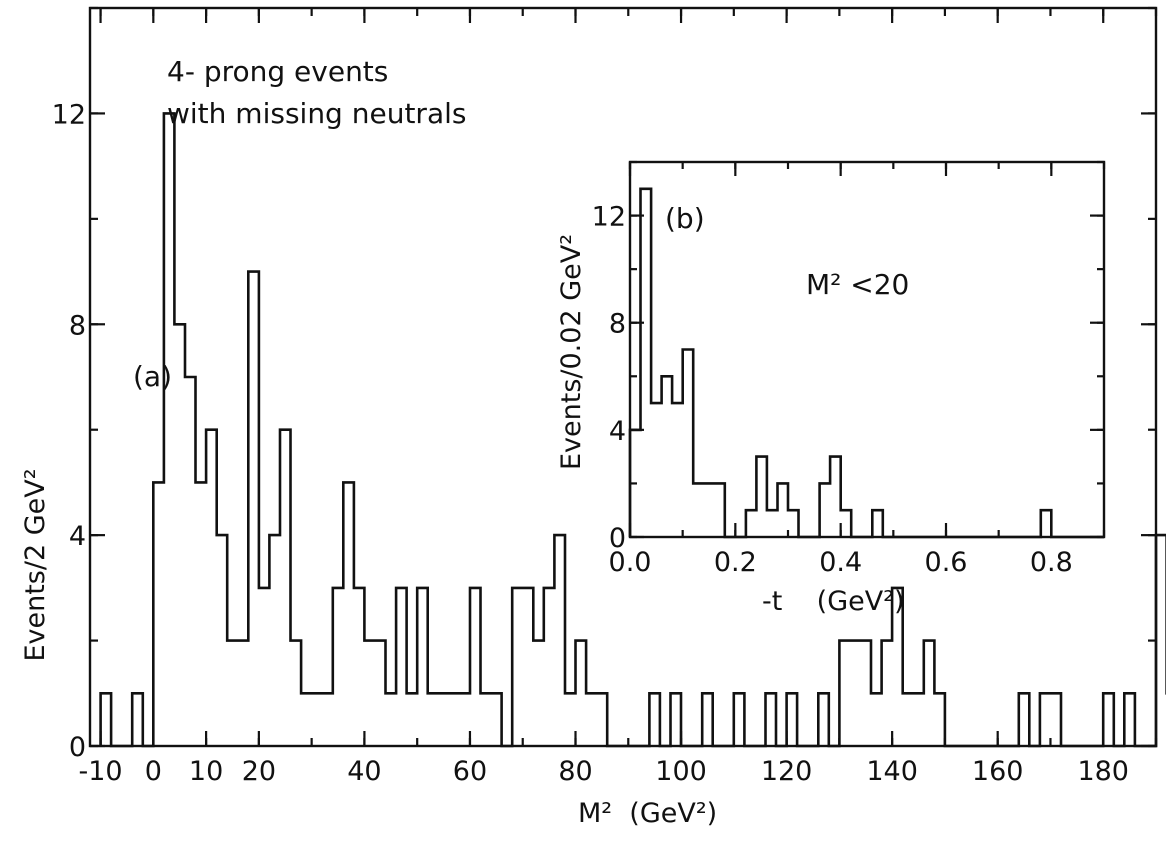  I want to click on x-tick-label: 160, so click(998, 771).